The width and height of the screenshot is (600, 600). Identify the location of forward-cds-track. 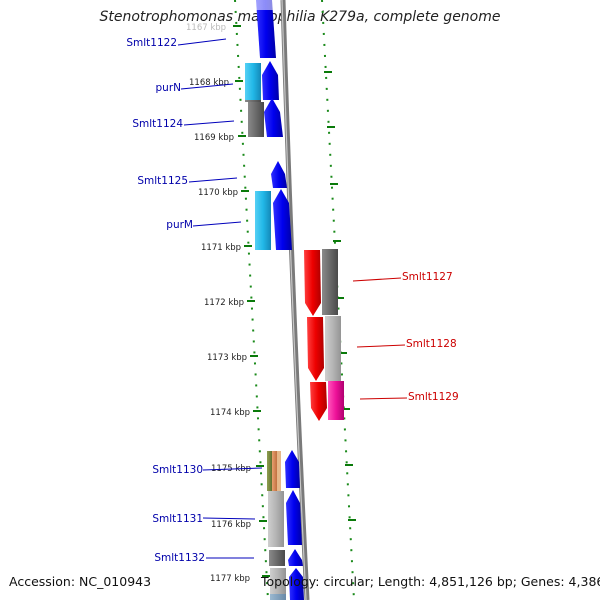
(280, 300).